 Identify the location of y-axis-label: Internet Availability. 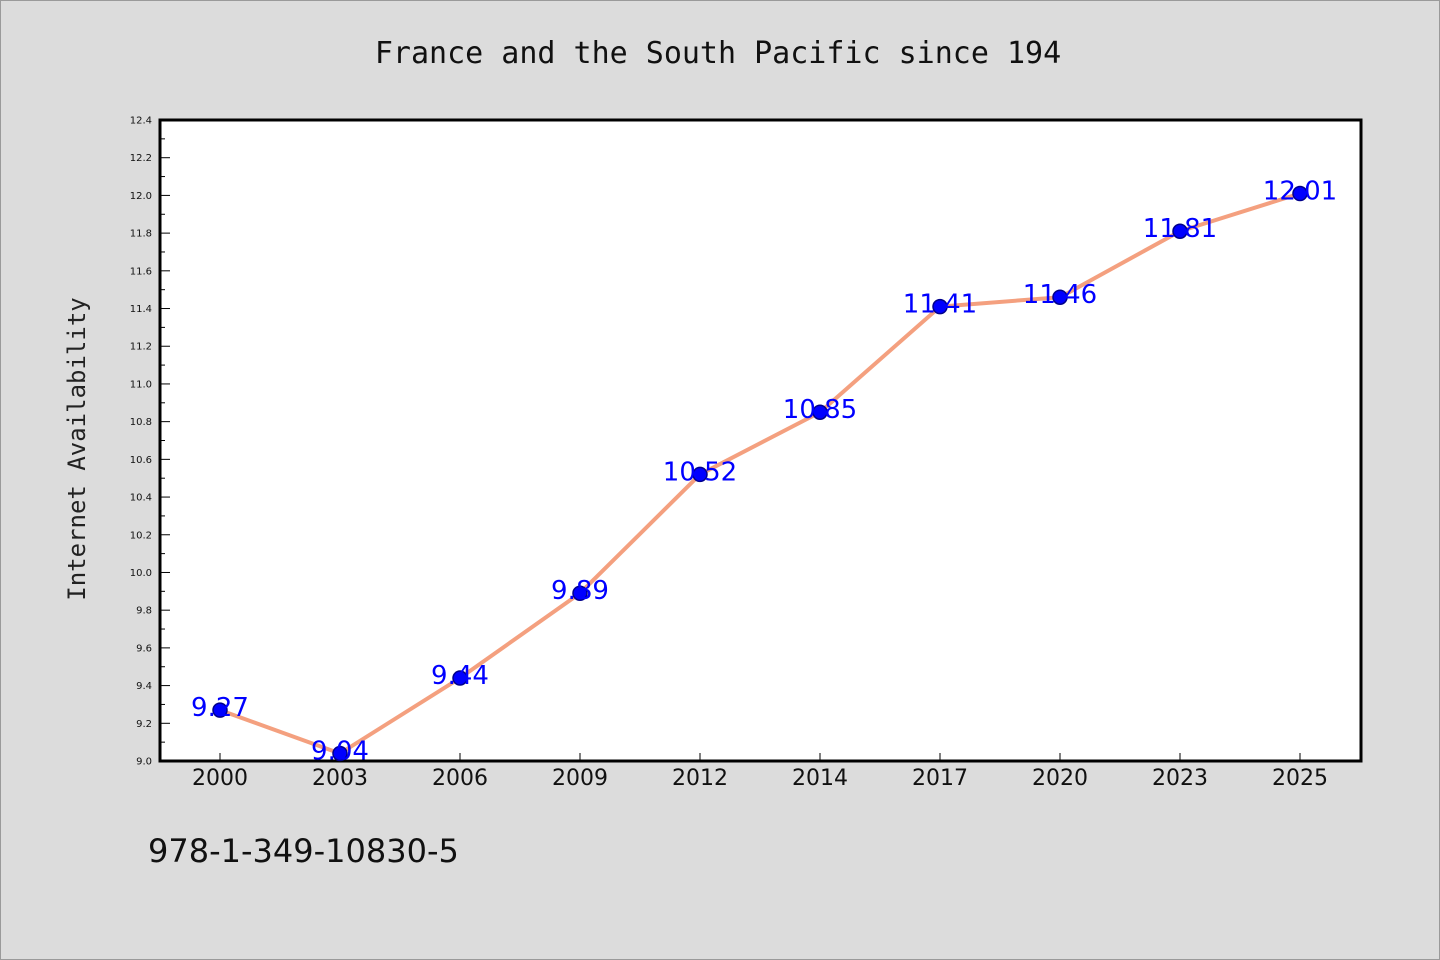
(77, 448).